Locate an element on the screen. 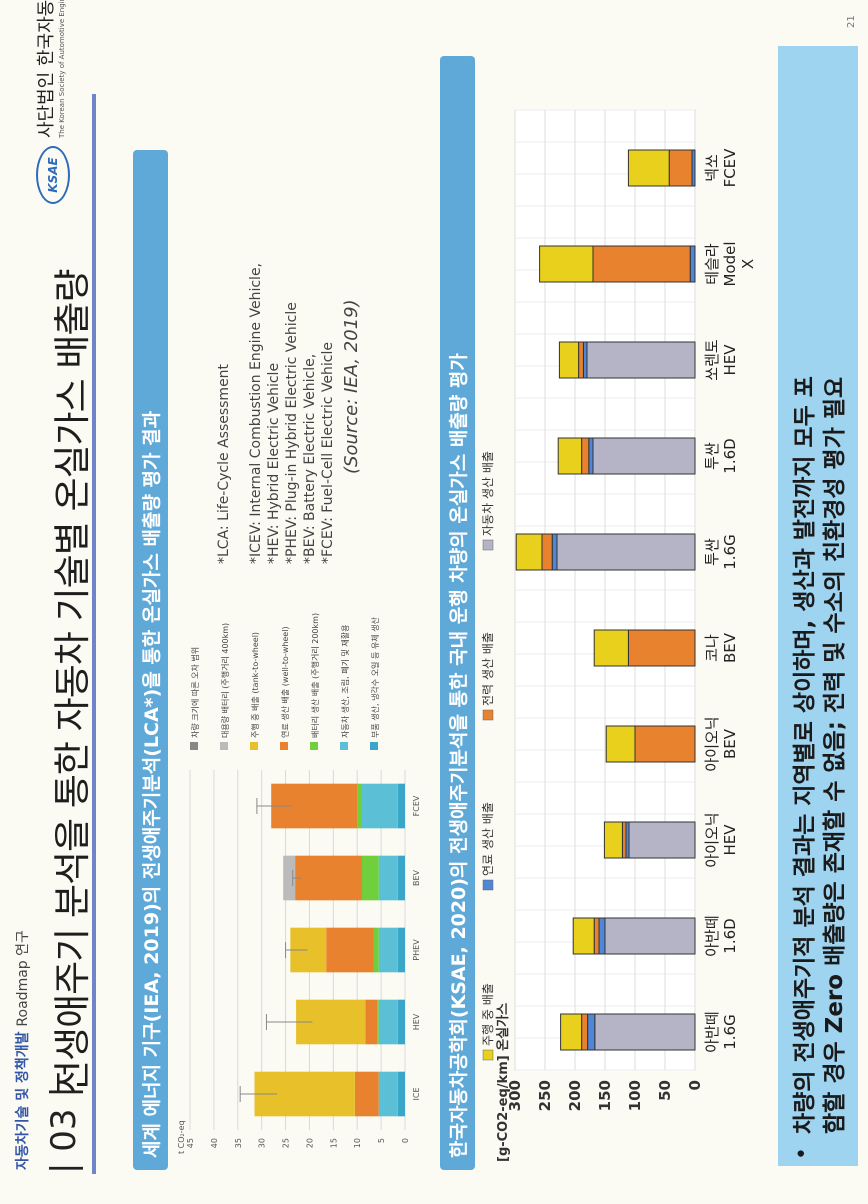  page-title: 전생애주기 분석을 통한 자동차 기술별 온실가스 배출량 is located at coordinates (72, 682).